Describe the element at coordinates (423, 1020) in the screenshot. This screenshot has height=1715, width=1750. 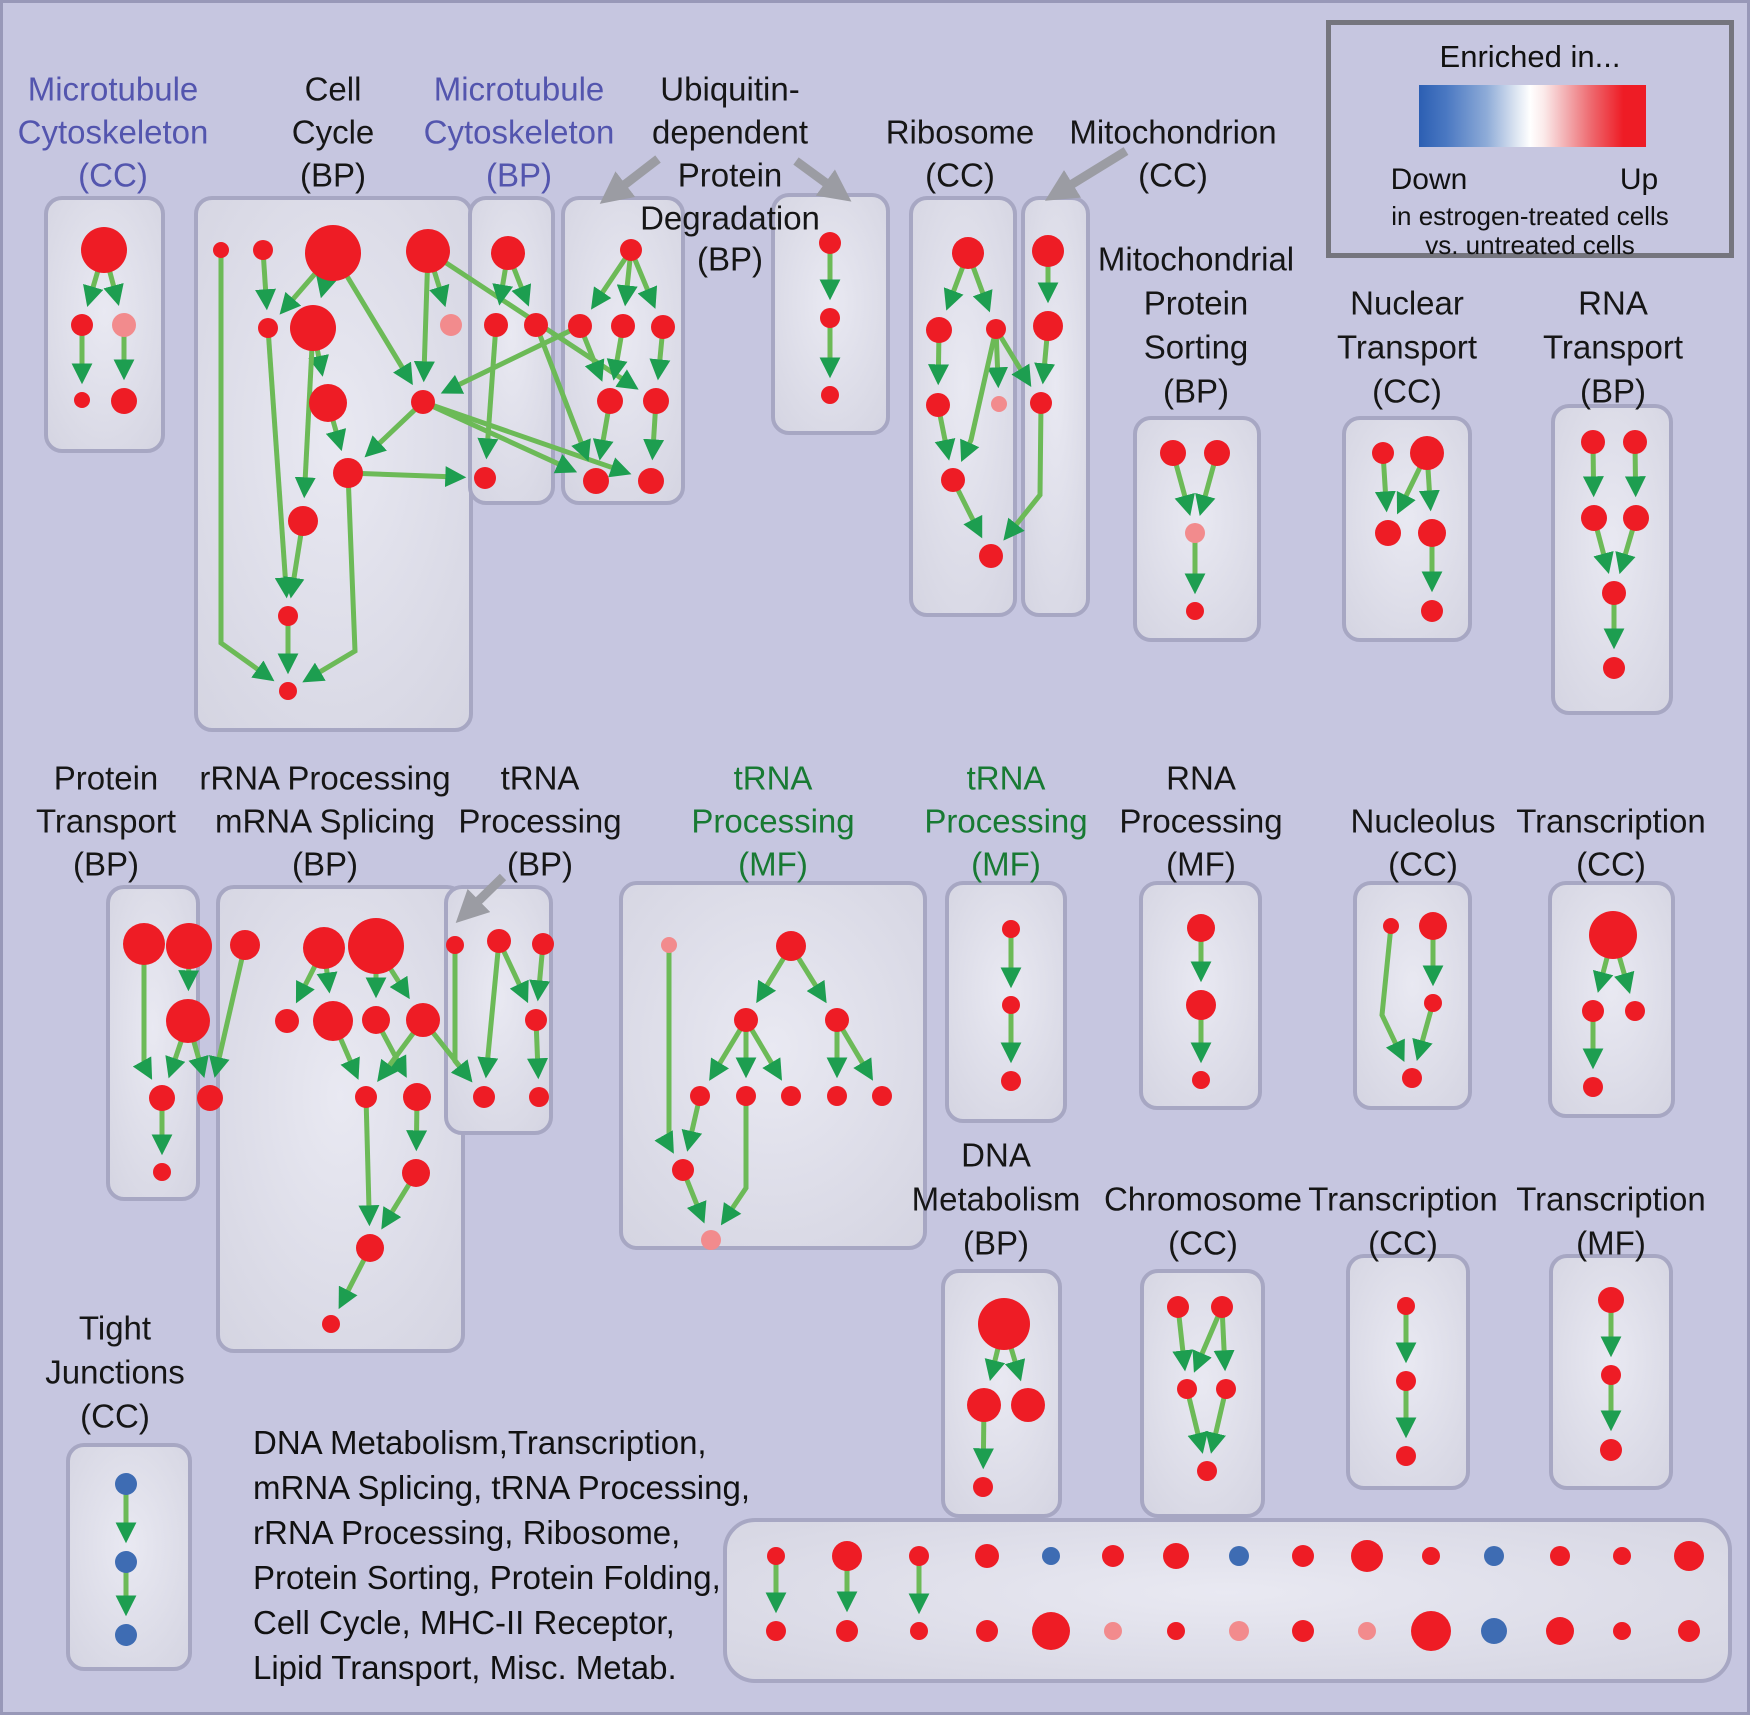
I see `go-term-node-up-g8` at that location.